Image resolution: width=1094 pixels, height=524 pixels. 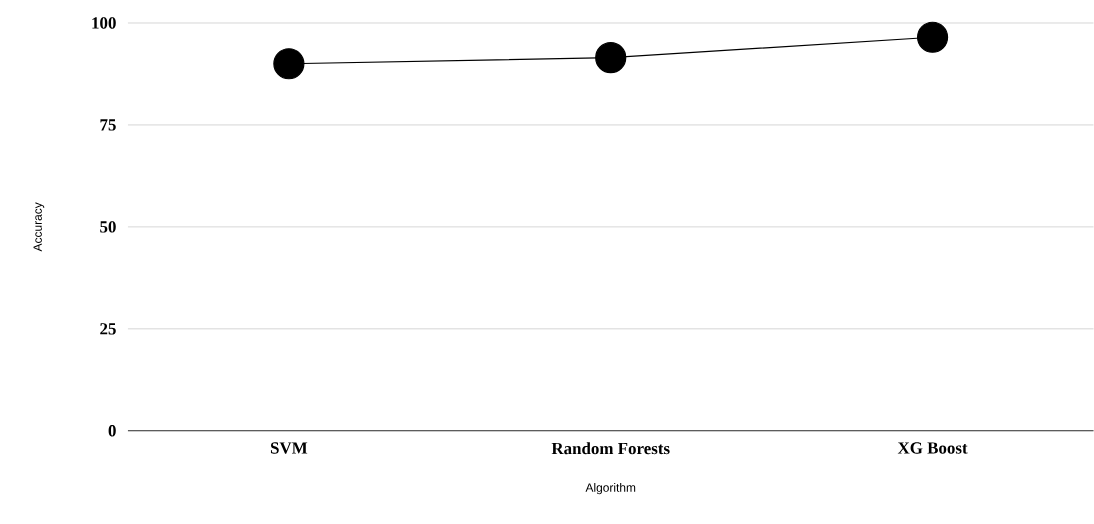 What do you see at coordinates (108, 329) in the screenshot?
I see `y-tick-label: 25` at bounding box center [108, 329].